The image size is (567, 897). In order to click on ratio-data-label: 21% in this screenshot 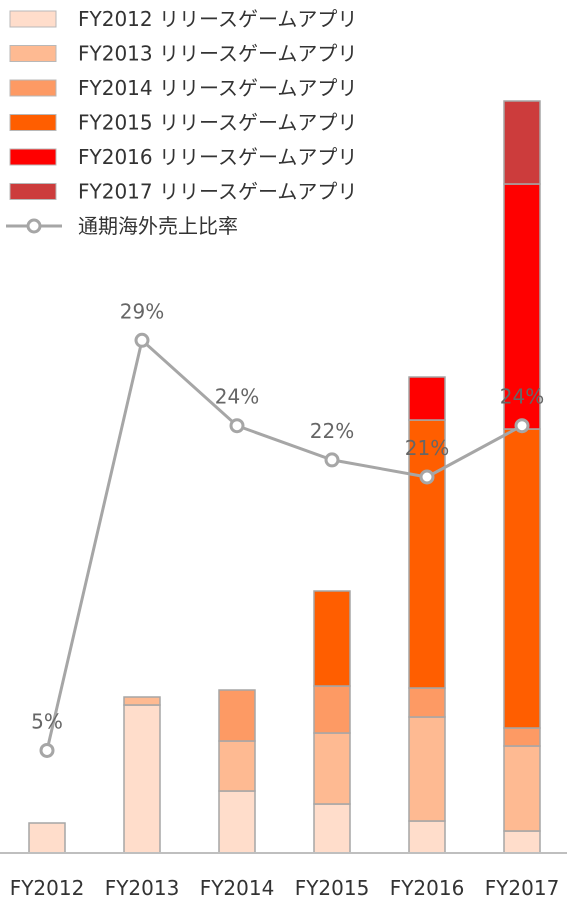, I will do `click(427, 448)`.